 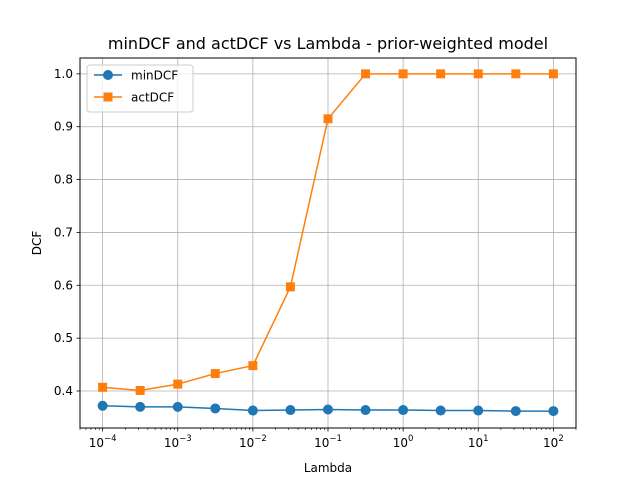 I want to click on x-tick-label: 10⁰, so click(x=403, y=442).